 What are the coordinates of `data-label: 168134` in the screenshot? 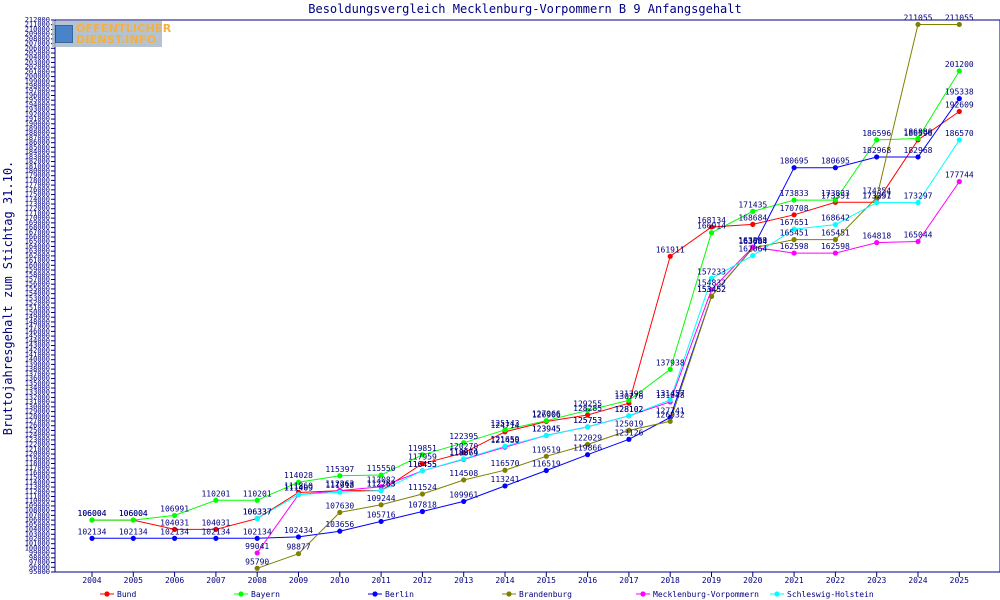 It's located at (711, 220).